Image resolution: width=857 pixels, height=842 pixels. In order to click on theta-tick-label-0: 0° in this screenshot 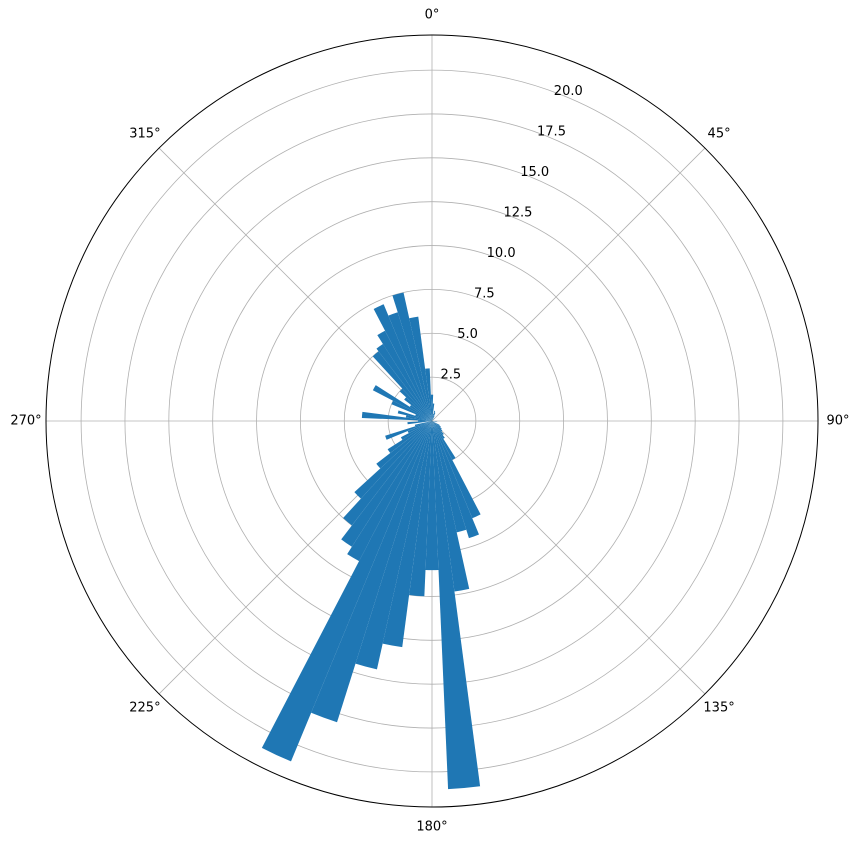, I will do `click(432, 15)`.